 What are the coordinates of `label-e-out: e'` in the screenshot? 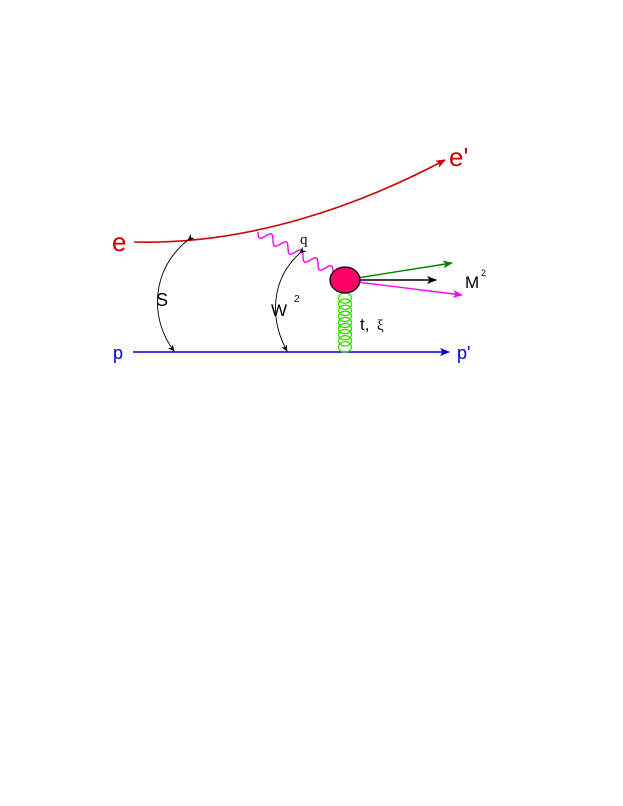 It's located at (458, 157).